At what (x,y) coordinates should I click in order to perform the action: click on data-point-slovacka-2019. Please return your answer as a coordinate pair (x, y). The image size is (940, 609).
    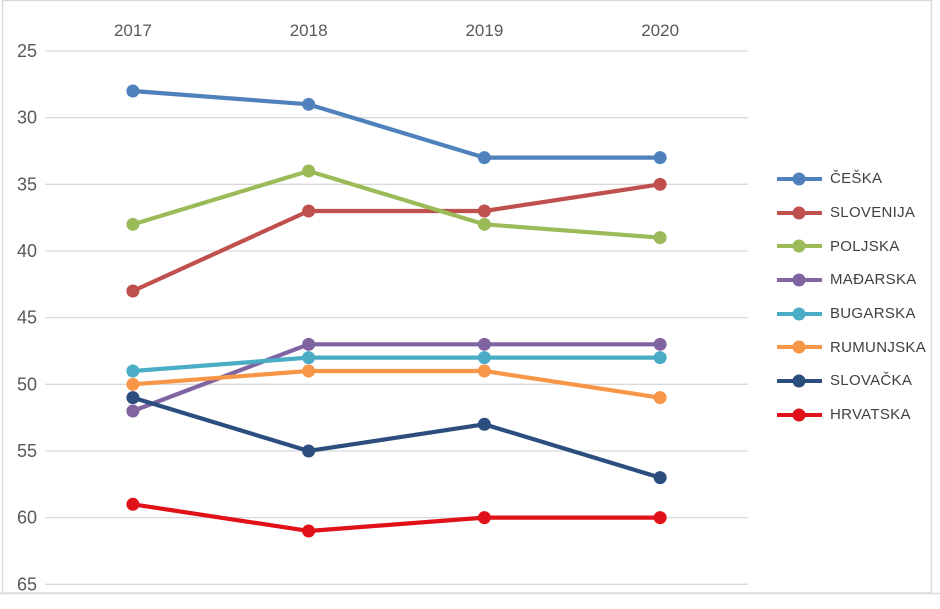
    Looking at the image, I should click on (484, 424).